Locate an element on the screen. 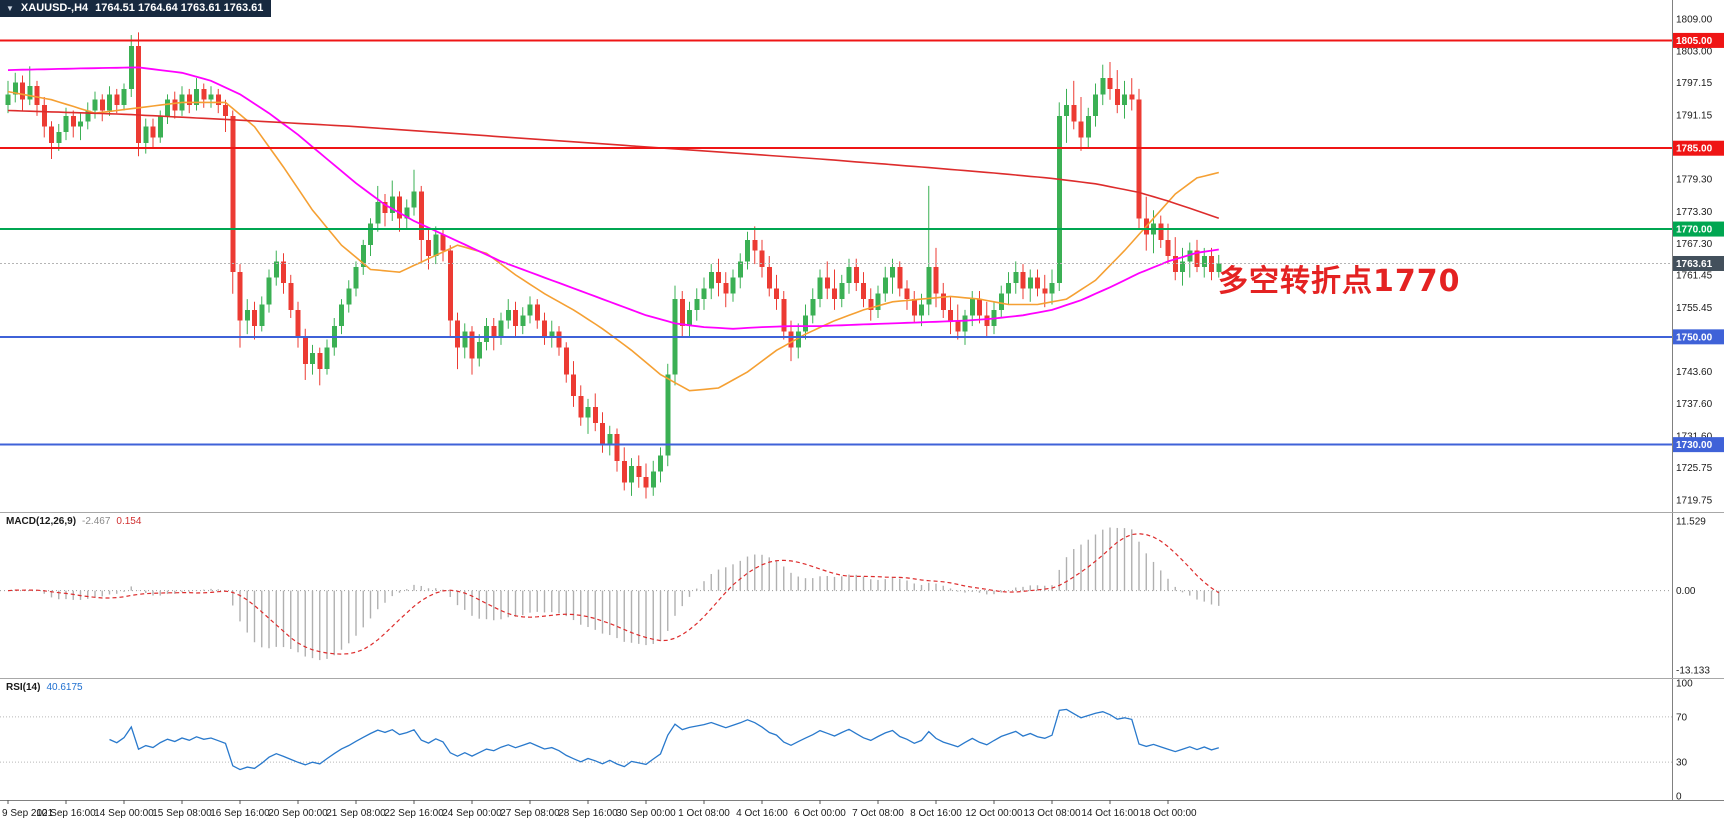 The height and width of the screenshot is (838, 1724). price-tick-label: 1761.45 is located at coordinates (1694, 276).